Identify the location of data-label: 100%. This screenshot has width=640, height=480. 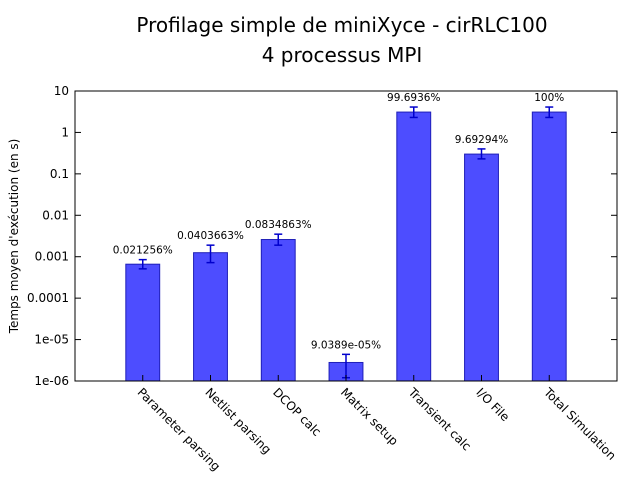
(549, 98).